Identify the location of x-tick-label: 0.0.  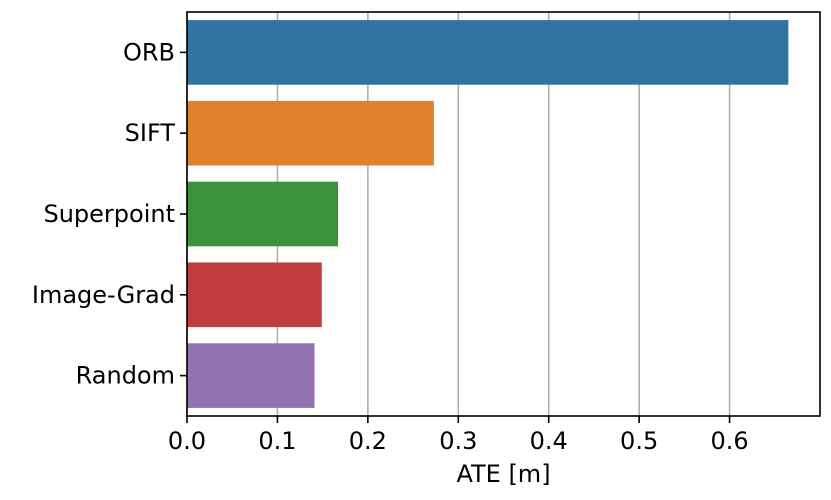
(187, 441).